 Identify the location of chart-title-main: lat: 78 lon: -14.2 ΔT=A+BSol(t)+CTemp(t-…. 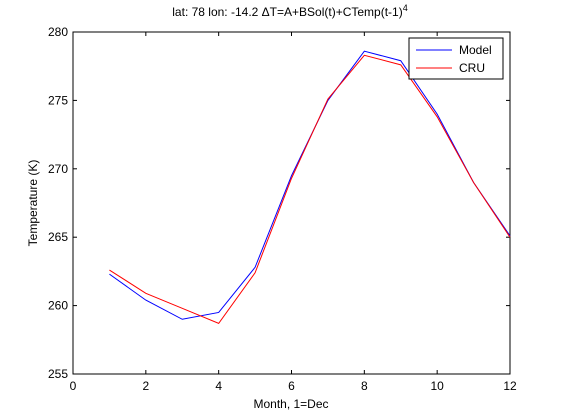
(287, 12).